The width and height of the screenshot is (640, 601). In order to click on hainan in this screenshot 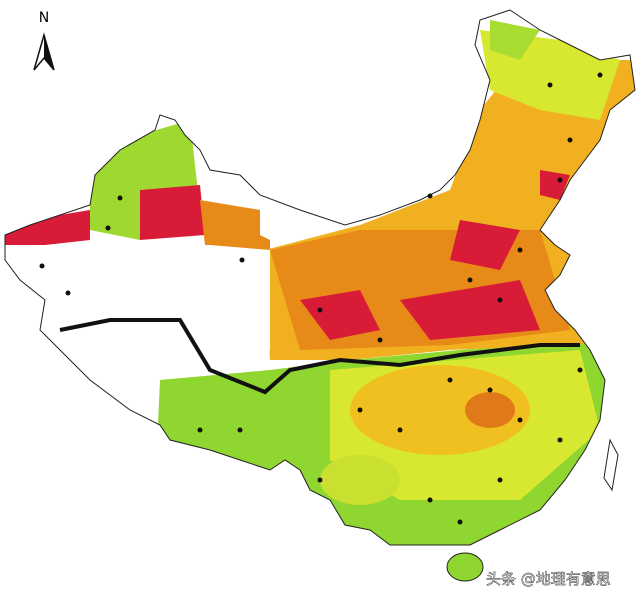, I will do `click(465, 567)`.